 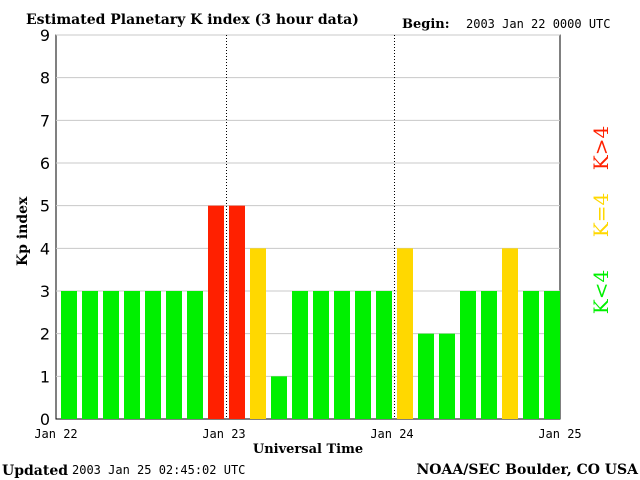 I want to click on y-tick-label-5: 5, so click(x=45, y=206).